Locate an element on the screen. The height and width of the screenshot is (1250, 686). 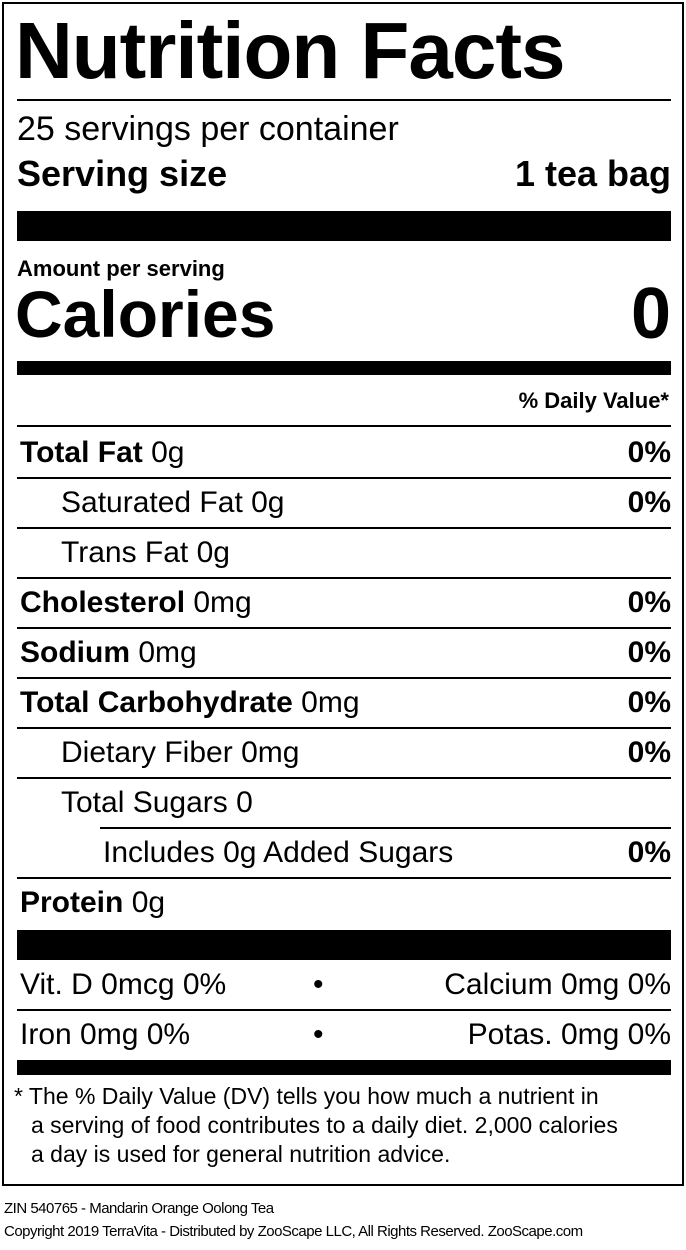
nutrient-label: Includes 0g Added Sugars is located at coordinates (278, 852).